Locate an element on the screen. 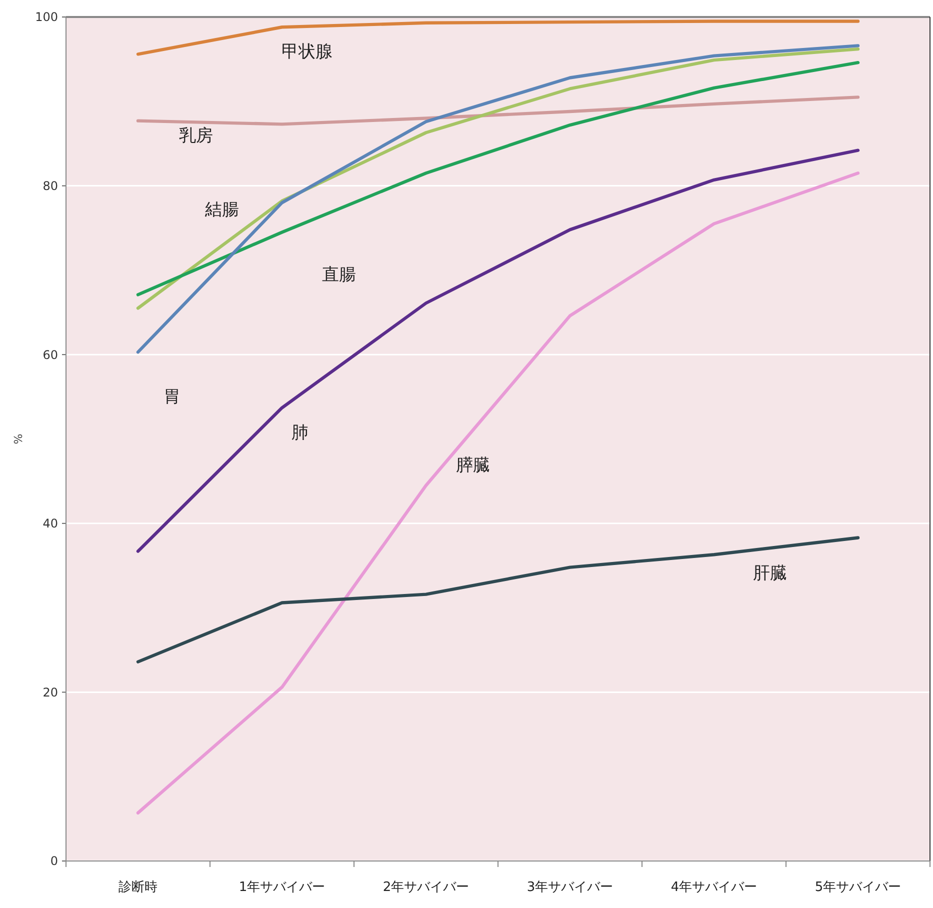 This screenshot has height=908, width=933. y-tick-label: 80 is located at coordinates (50, 186).